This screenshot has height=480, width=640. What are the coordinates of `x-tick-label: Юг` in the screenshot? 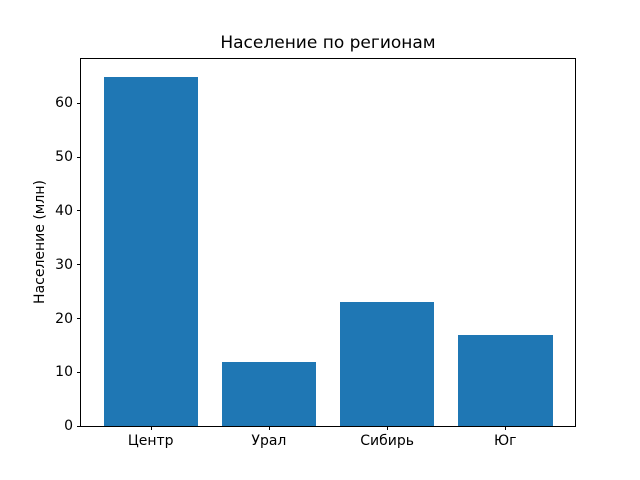 It's located at (505, 441).